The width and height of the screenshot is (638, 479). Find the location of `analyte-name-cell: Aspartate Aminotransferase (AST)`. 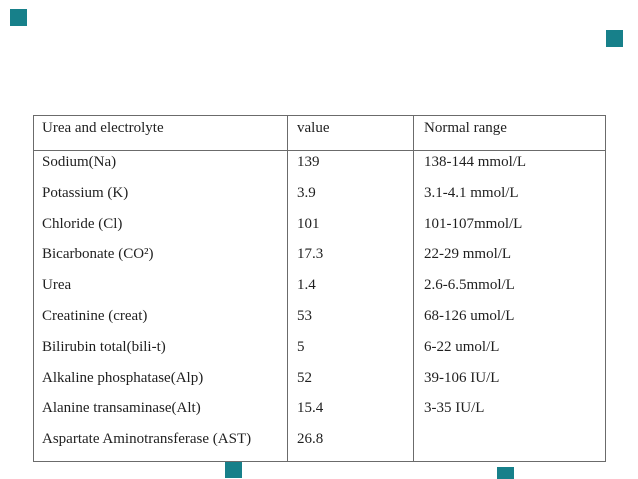

analyte-name-cell: Aspartate Aminotransferase (AST) is located at coordinates (160, 443).